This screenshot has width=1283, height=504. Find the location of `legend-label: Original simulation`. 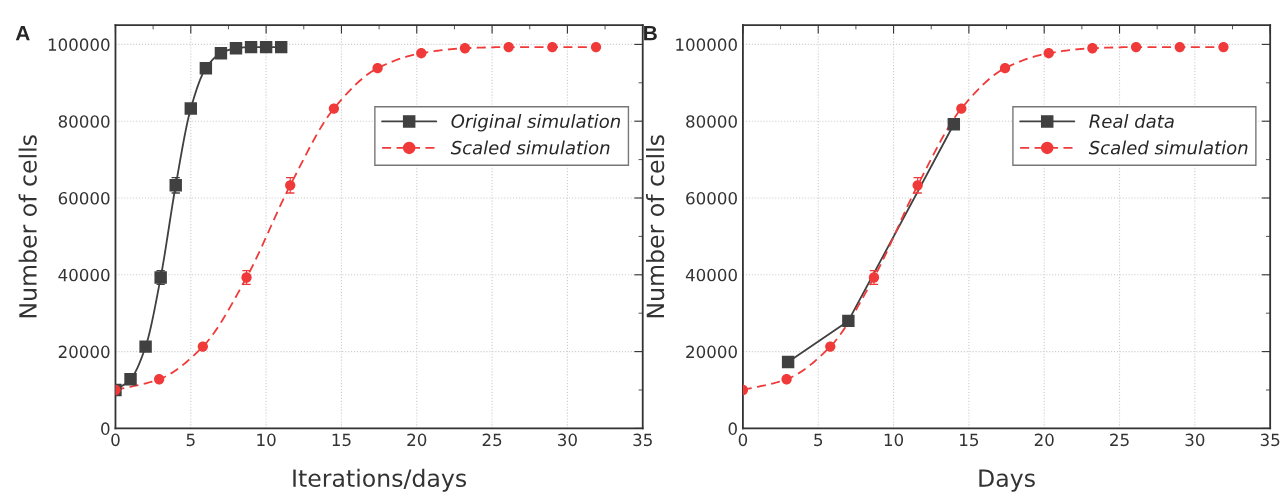

legend-label: Original simulation is located at coordinates (535, 123).